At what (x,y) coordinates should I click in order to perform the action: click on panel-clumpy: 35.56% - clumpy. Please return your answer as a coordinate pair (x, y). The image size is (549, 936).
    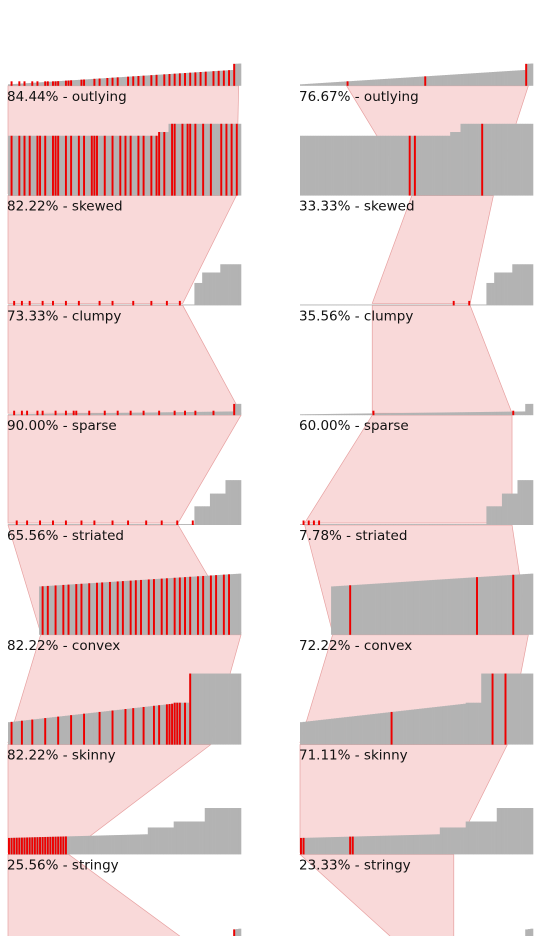
    Looking at the image, I should click on (416, 294).